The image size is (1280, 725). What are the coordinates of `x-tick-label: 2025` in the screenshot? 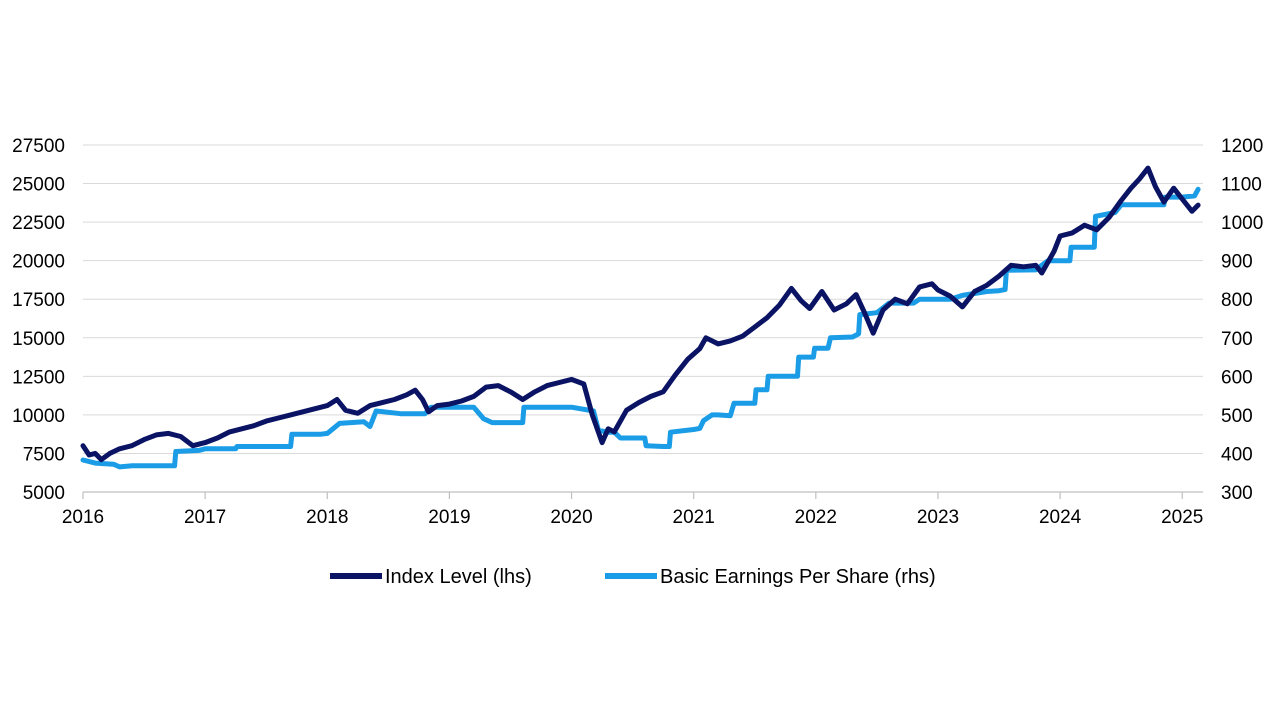 It's located at (1182, 517).